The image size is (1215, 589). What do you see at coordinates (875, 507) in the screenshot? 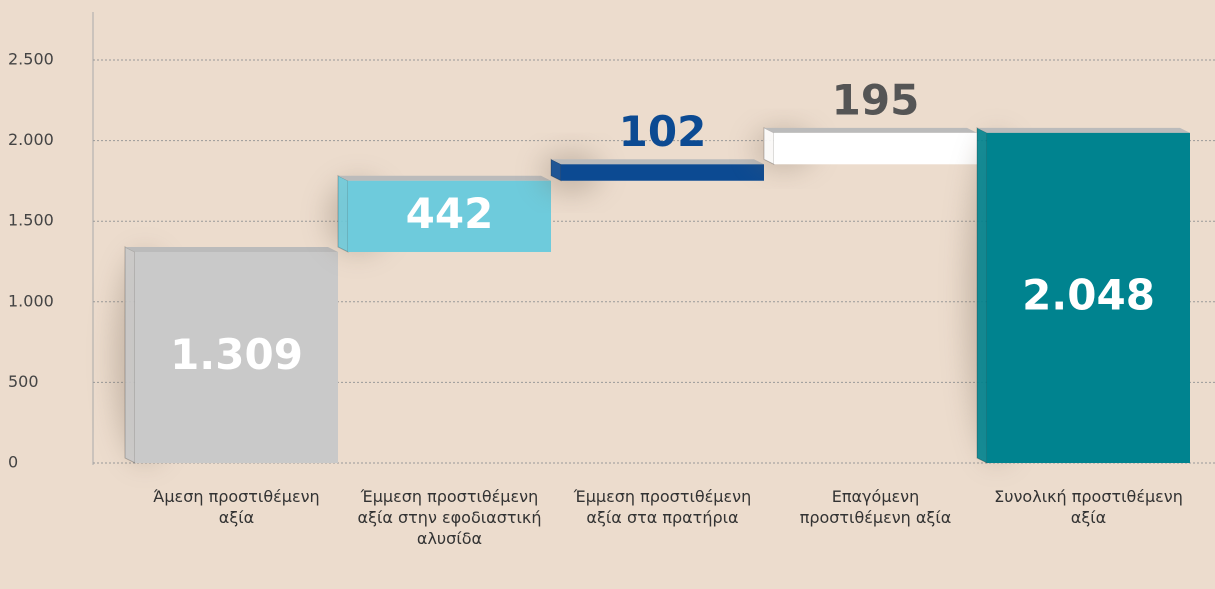
I see `x-tick-label: Επαγόμενη προστιθέμενη αξία` at bounding box center [875, 507].